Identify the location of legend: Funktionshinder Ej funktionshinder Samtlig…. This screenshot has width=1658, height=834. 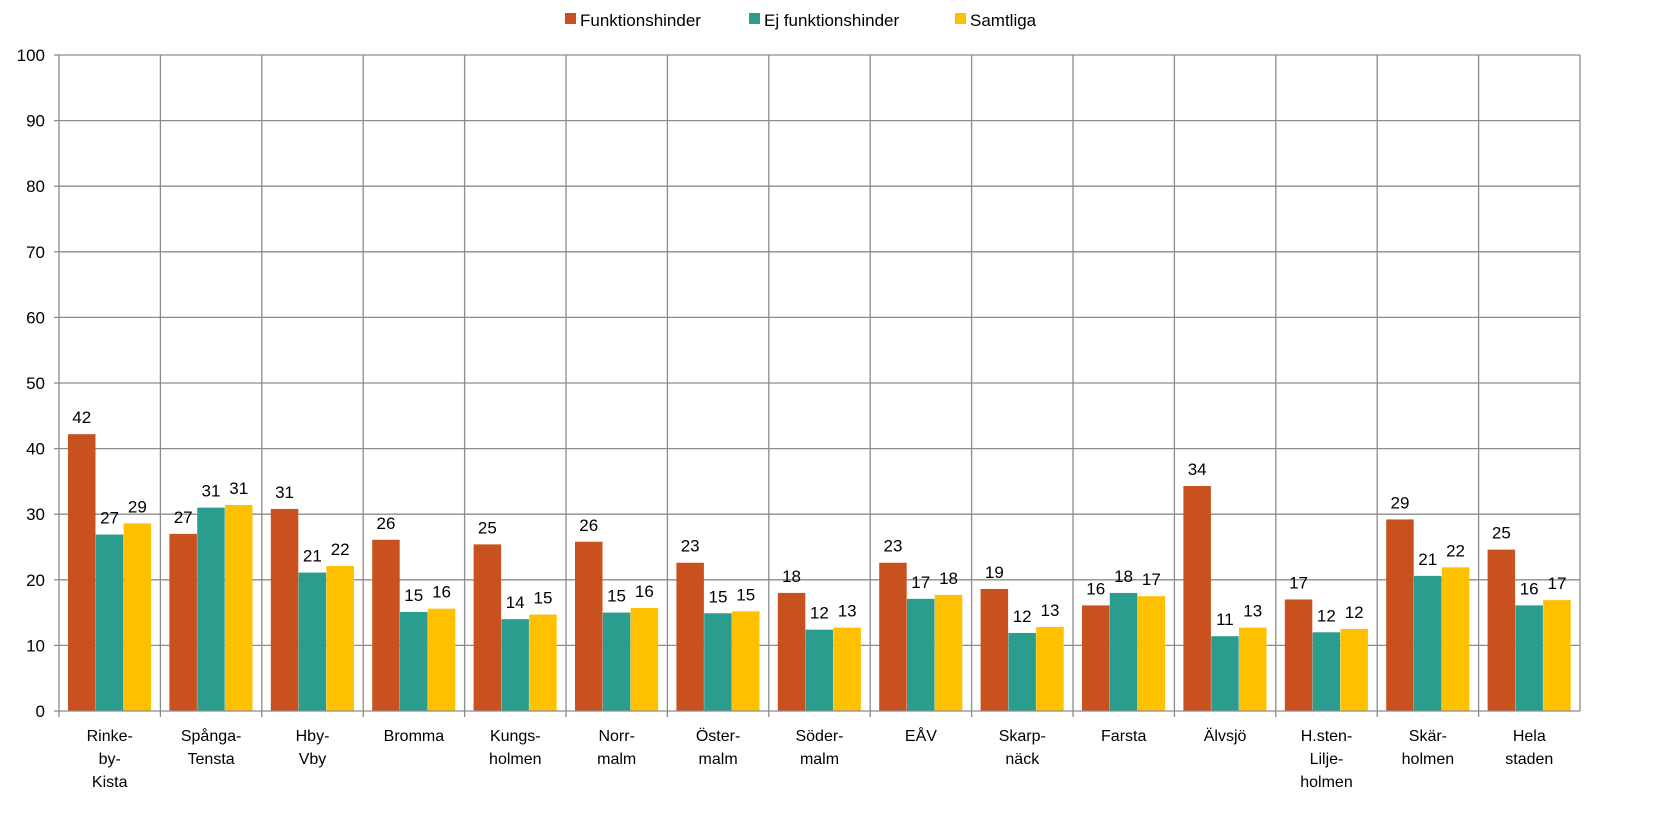
(801, 20).